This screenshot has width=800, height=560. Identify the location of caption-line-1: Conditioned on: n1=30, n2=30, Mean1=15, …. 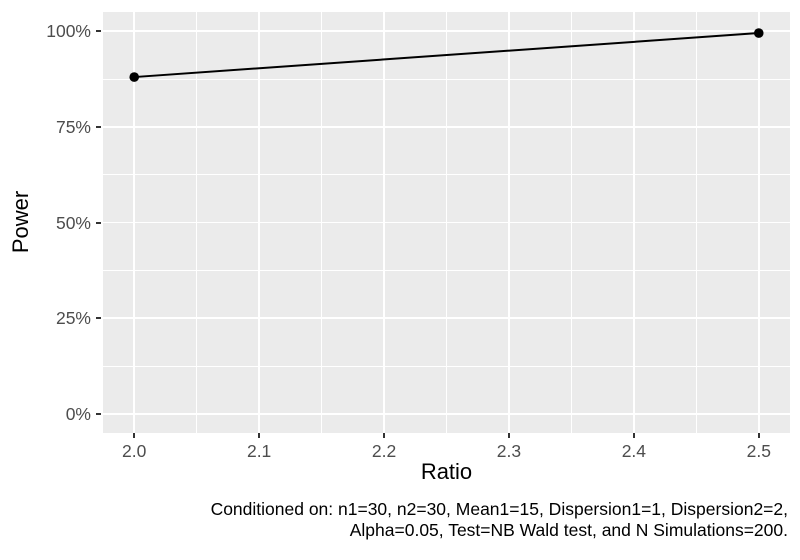
(499, 509).